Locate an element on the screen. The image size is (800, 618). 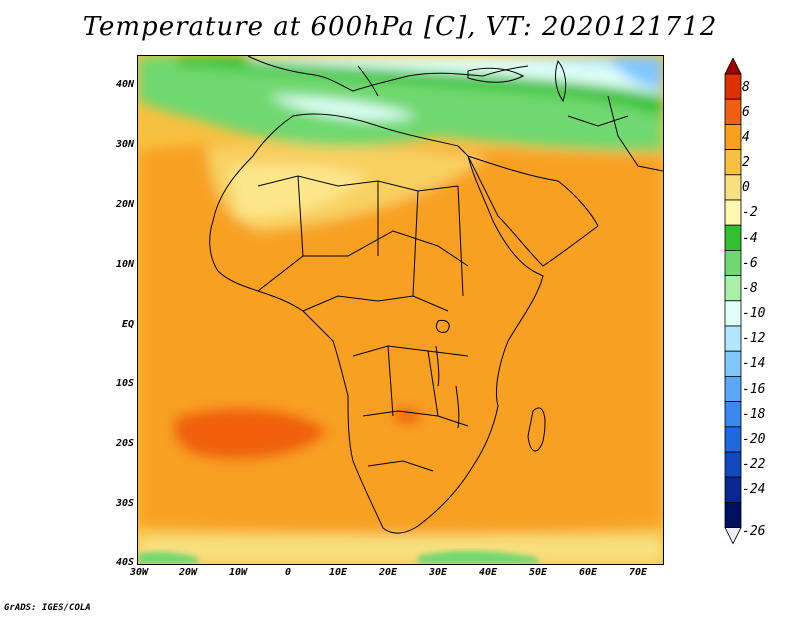
pale-cyan-east is located at coordinates (343, 108).